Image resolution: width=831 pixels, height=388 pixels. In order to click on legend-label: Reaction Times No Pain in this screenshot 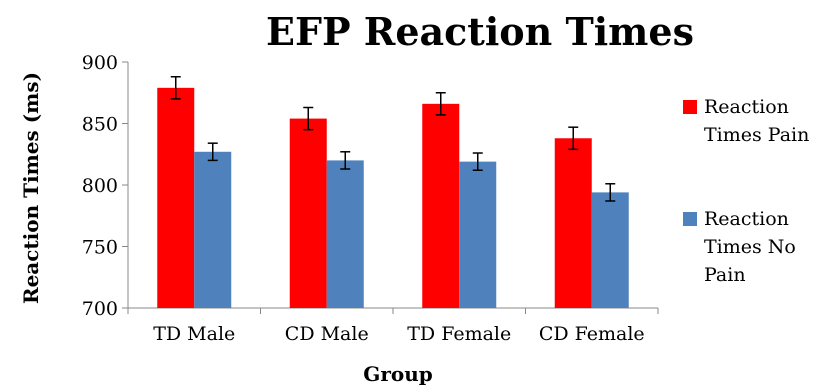, I will do `click(750, 247)`.